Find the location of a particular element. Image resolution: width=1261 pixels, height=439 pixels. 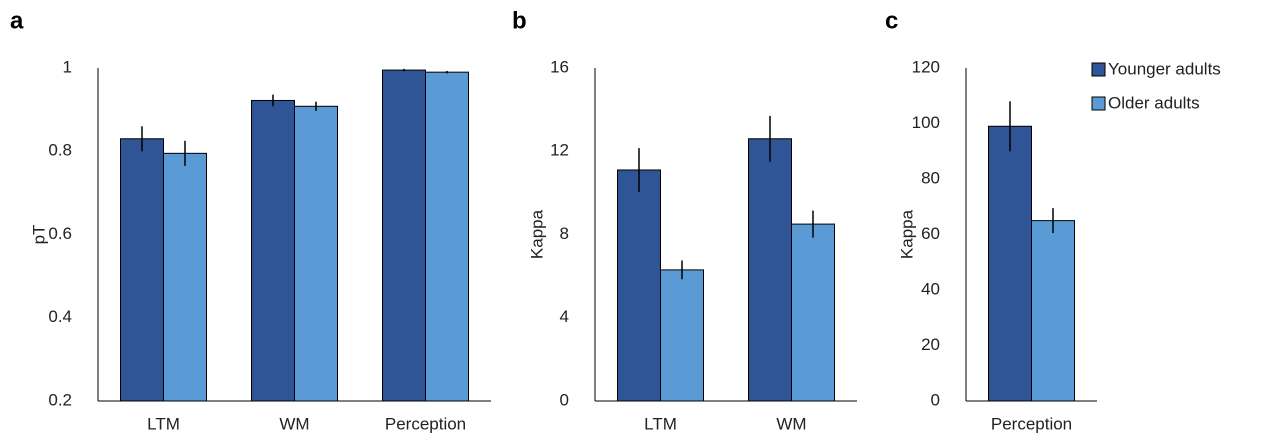

y-tick-label: 12 is located at coordinates (559, 150).